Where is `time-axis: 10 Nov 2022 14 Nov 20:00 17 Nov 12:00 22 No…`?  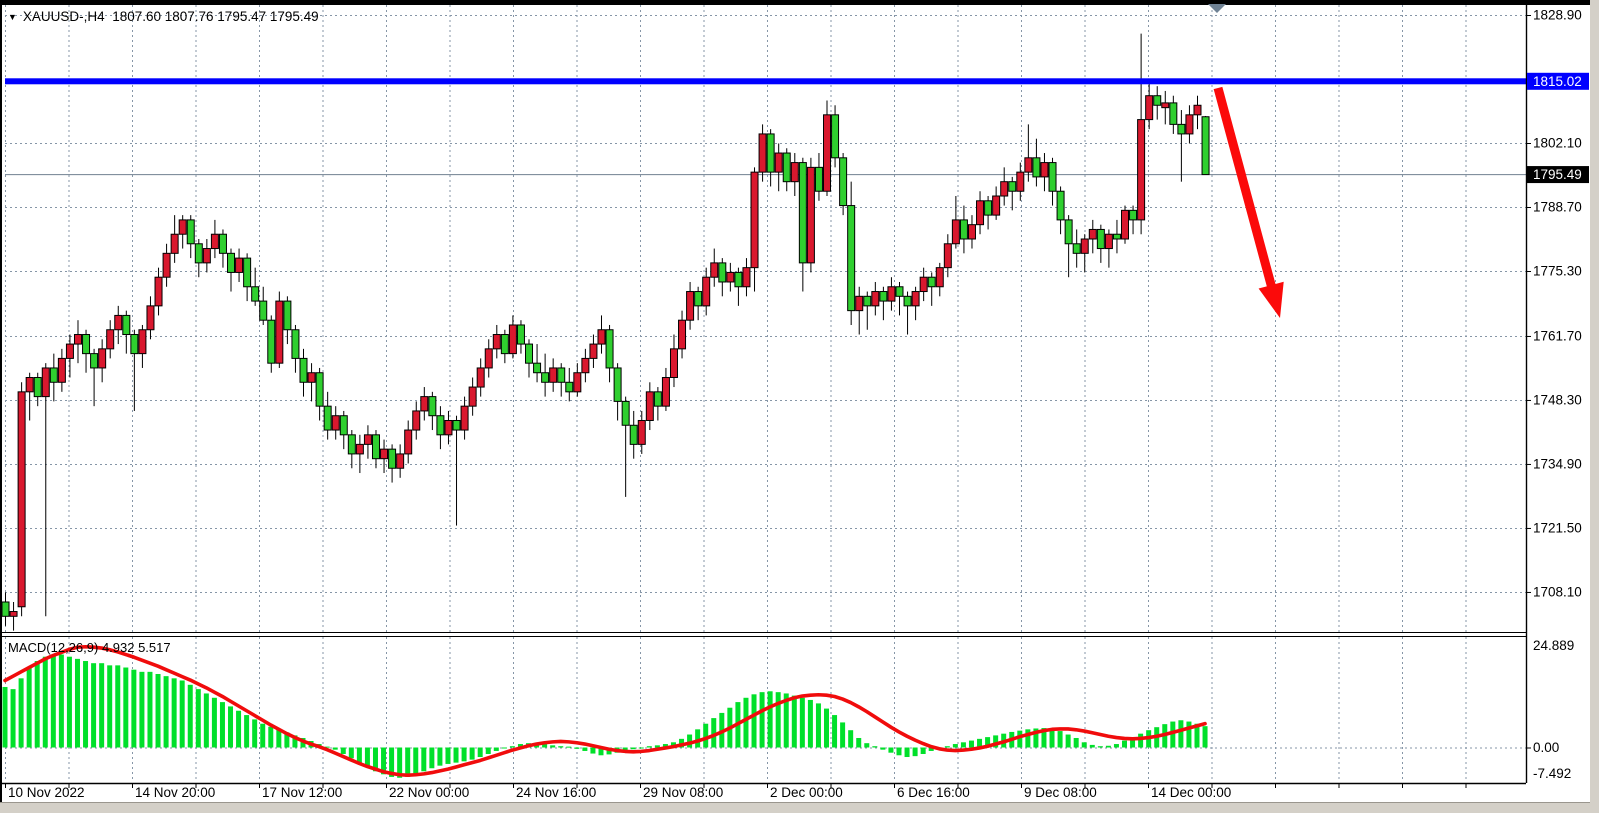 time-axis: 10 Nov 2022 14 Nov 20:00 17 Nov 12:00 22 No… is located at coordinates (736, 791).